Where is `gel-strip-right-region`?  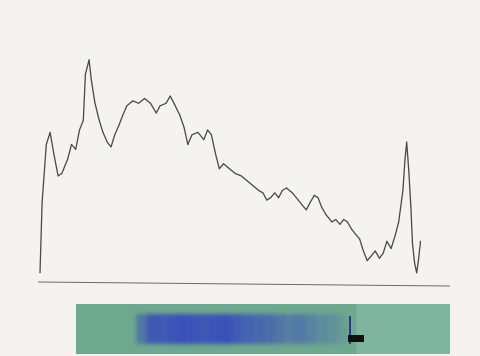
gel-strip-right-region is located at coordinates (403, 329).